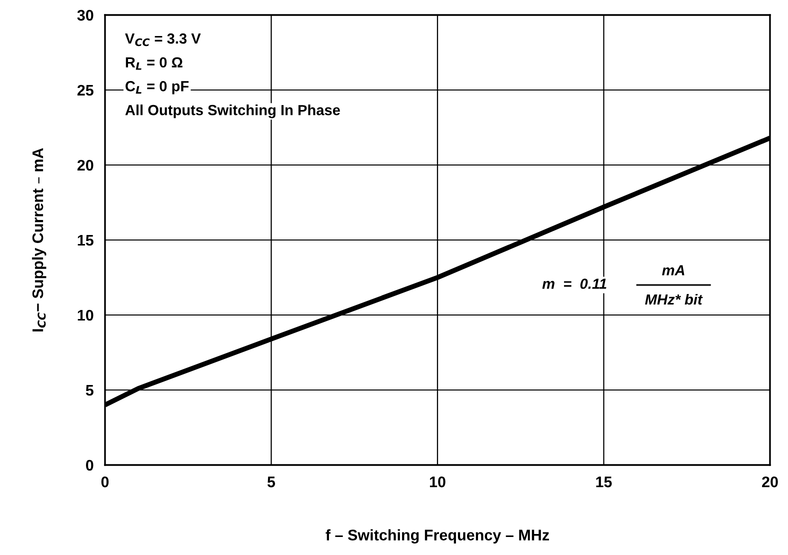 This screenshot has height=555, width=788. What do you see at coordinates (39, 240) in the screenshot?
I see `y-axis-title: I$_{CC}$− Supply Current – mA` at bounding box center [39, 240].